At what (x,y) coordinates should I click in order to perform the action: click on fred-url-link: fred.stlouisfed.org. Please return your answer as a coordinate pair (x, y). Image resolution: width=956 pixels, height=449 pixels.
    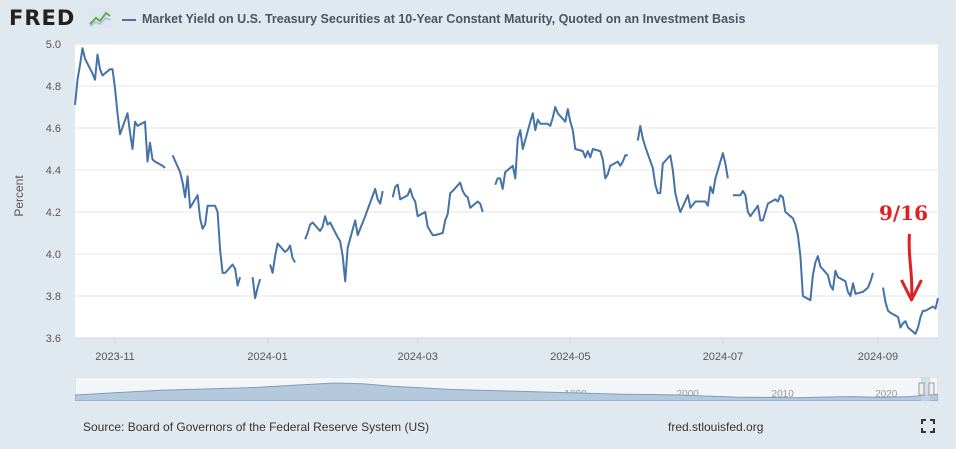
    Looking at the image, I should click on (716, 427).